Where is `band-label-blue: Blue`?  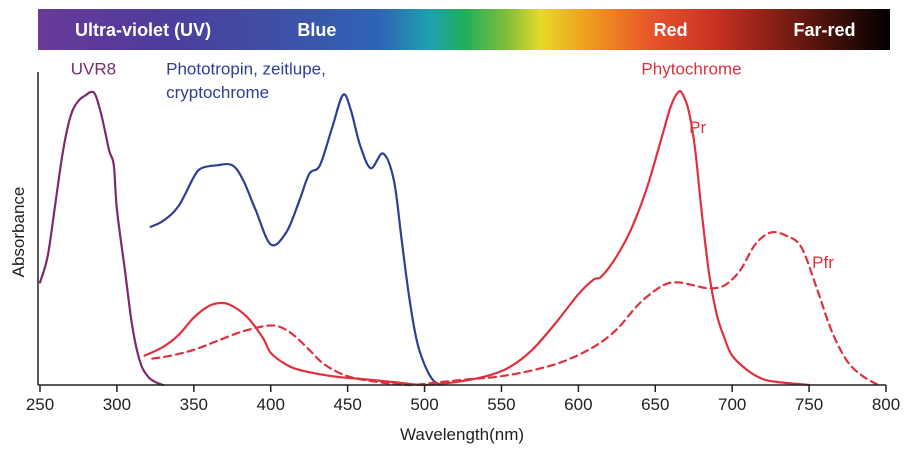 band-label-blue: Blue is located at coordinates (316, 30).